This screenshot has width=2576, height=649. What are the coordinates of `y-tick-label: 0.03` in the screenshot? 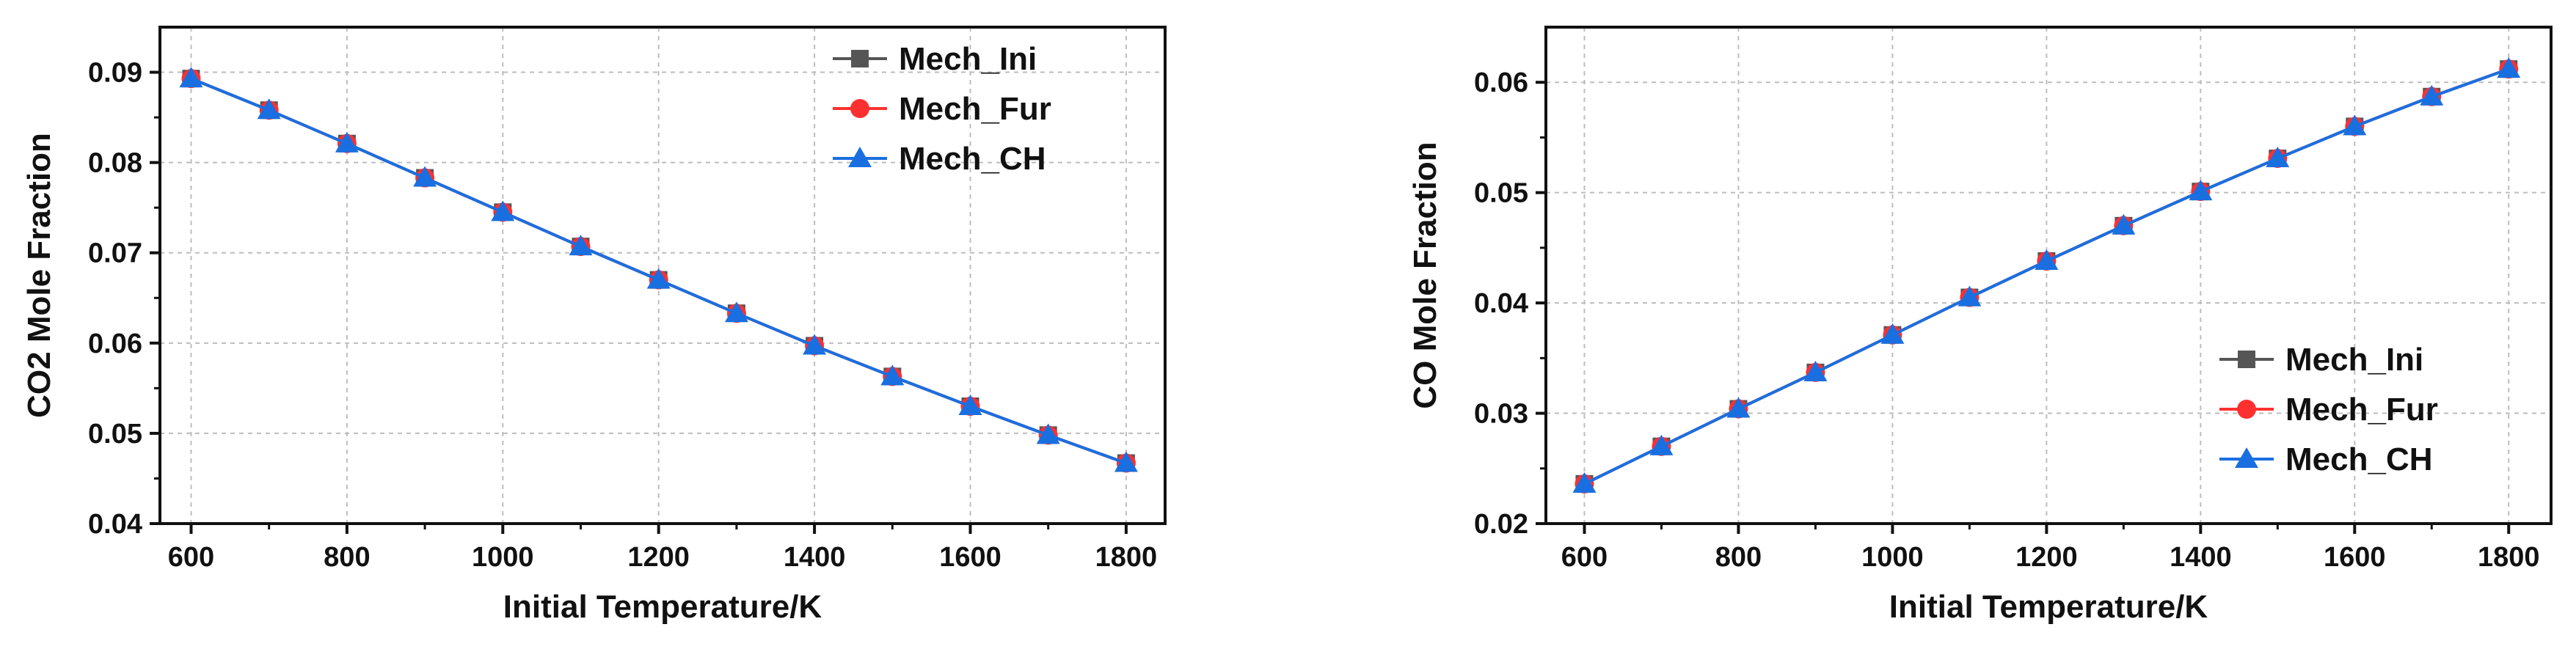 It's located at (1501, 414).